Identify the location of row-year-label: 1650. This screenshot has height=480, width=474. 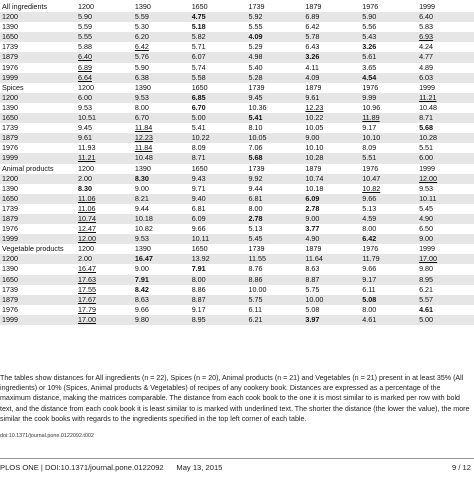
(38, 198).